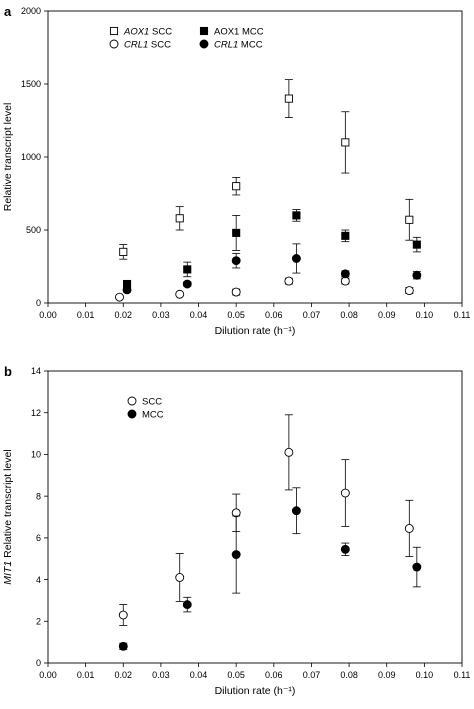 The height and width of the screenshot is (709, 474). I want to click on y-tick-label: 1500, so click(31, 84).